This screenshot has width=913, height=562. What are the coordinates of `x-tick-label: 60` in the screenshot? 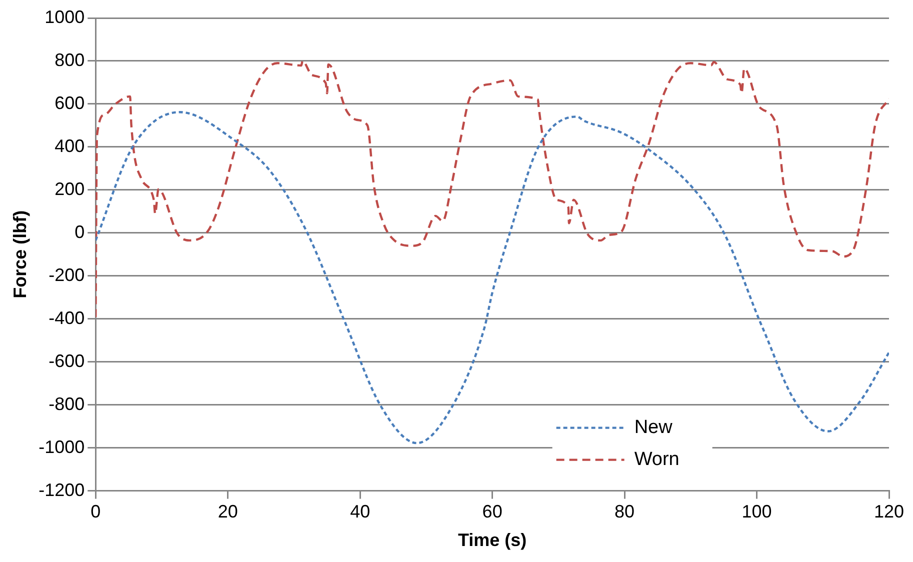 It's located at (492, 512).